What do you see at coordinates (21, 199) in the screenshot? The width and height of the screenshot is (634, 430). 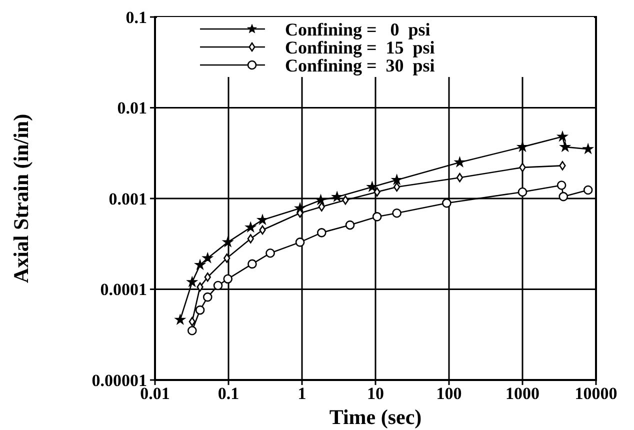 I see `y-axis-title: Axial Strain (in/in)` at bounding box center [21, 199].